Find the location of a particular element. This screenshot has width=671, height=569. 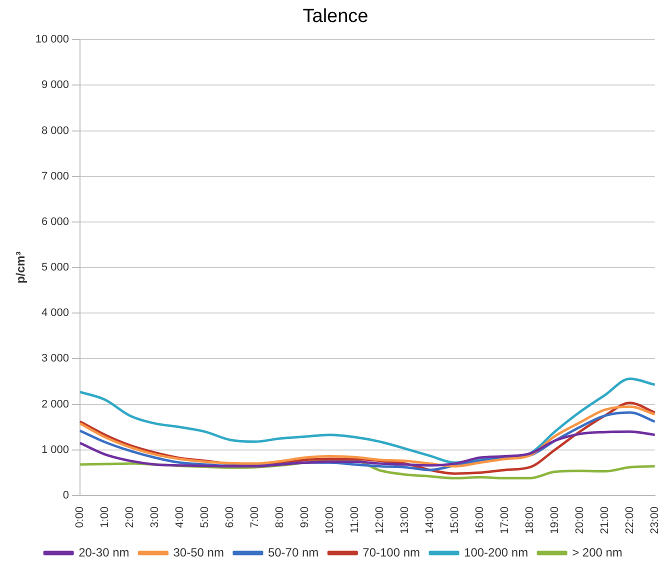

x-tick-label: 20:00 is located at coordinates (580, 520).